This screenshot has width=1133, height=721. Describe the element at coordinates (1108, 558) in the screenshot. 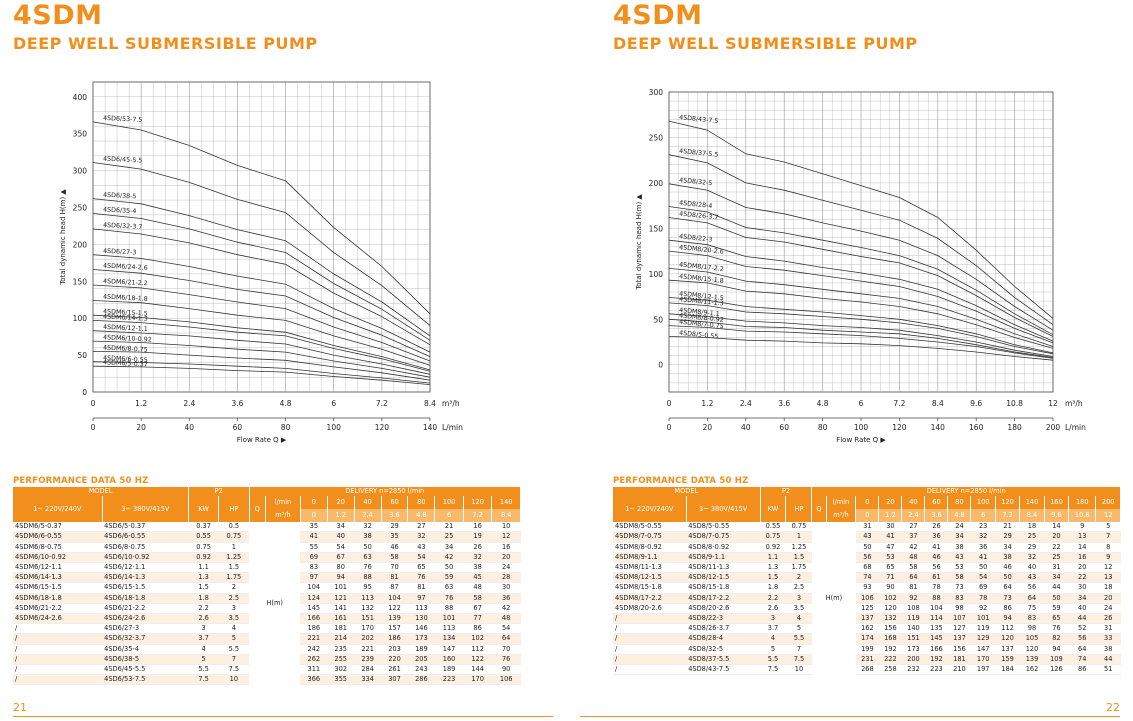

I see `head-value: 9` at that location.